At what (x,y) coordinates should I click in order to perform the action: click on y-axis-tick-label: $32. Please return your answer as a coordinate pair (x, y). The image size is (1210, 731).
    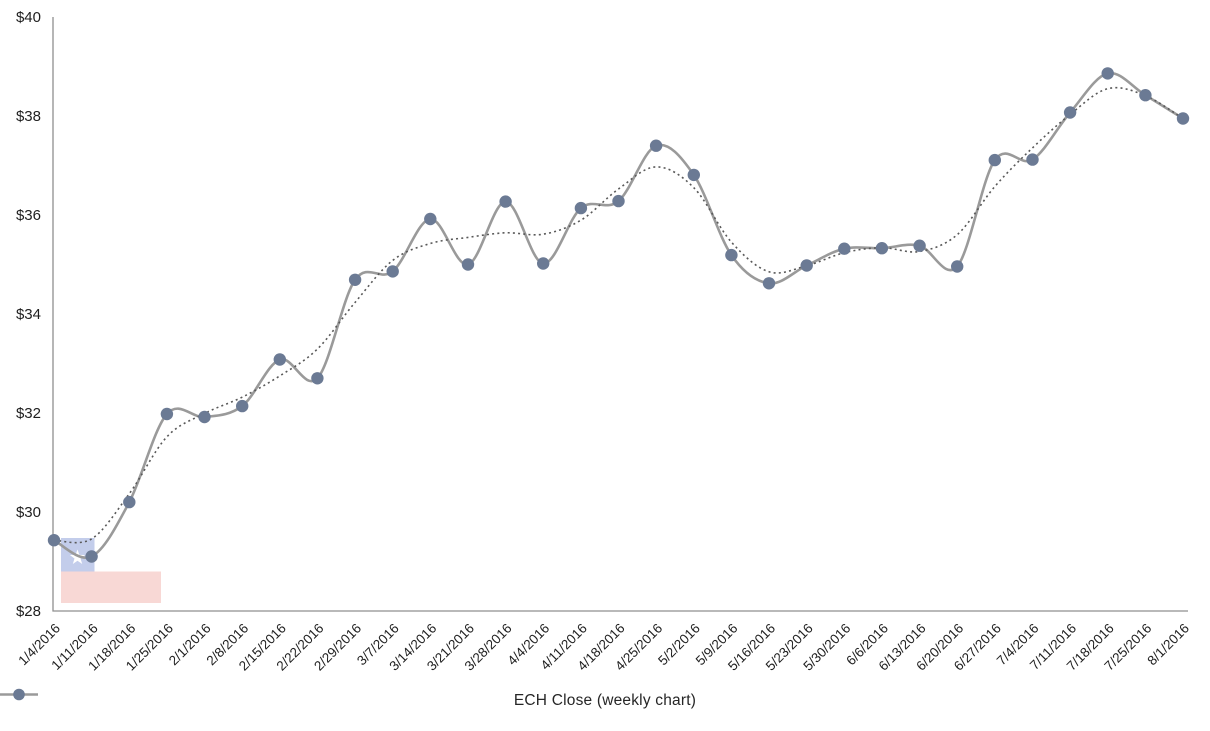
    Looking at the image, I should click on (28, 413).